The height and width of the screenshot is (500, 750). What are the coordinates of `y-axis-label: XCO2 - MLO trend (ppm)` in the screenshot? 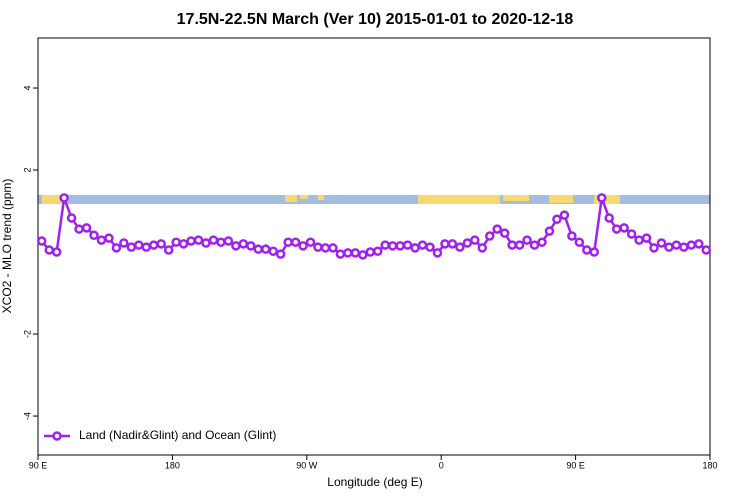 It's located at (7, 246).